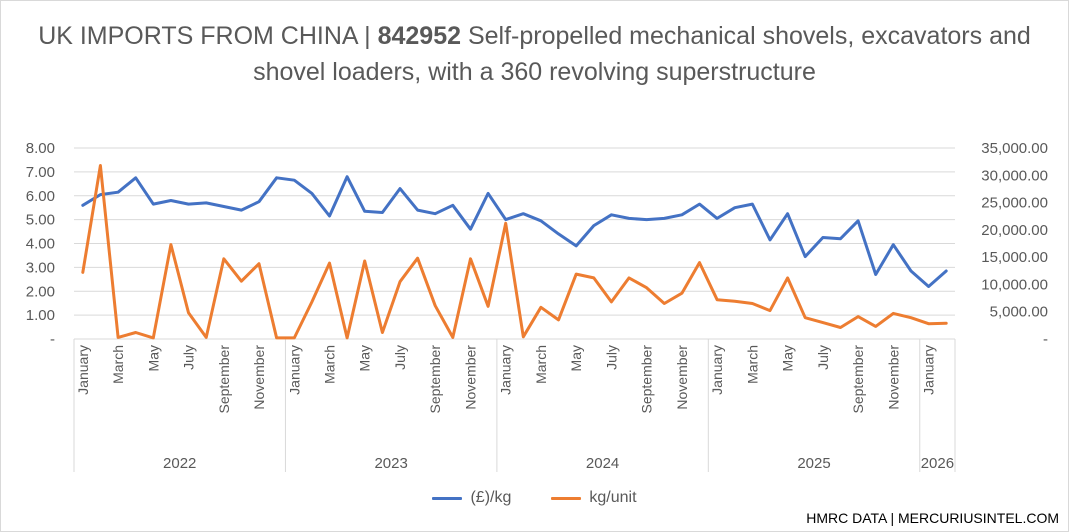  I want to click on legend-label-price: (£)/kg, so click(491, 497).